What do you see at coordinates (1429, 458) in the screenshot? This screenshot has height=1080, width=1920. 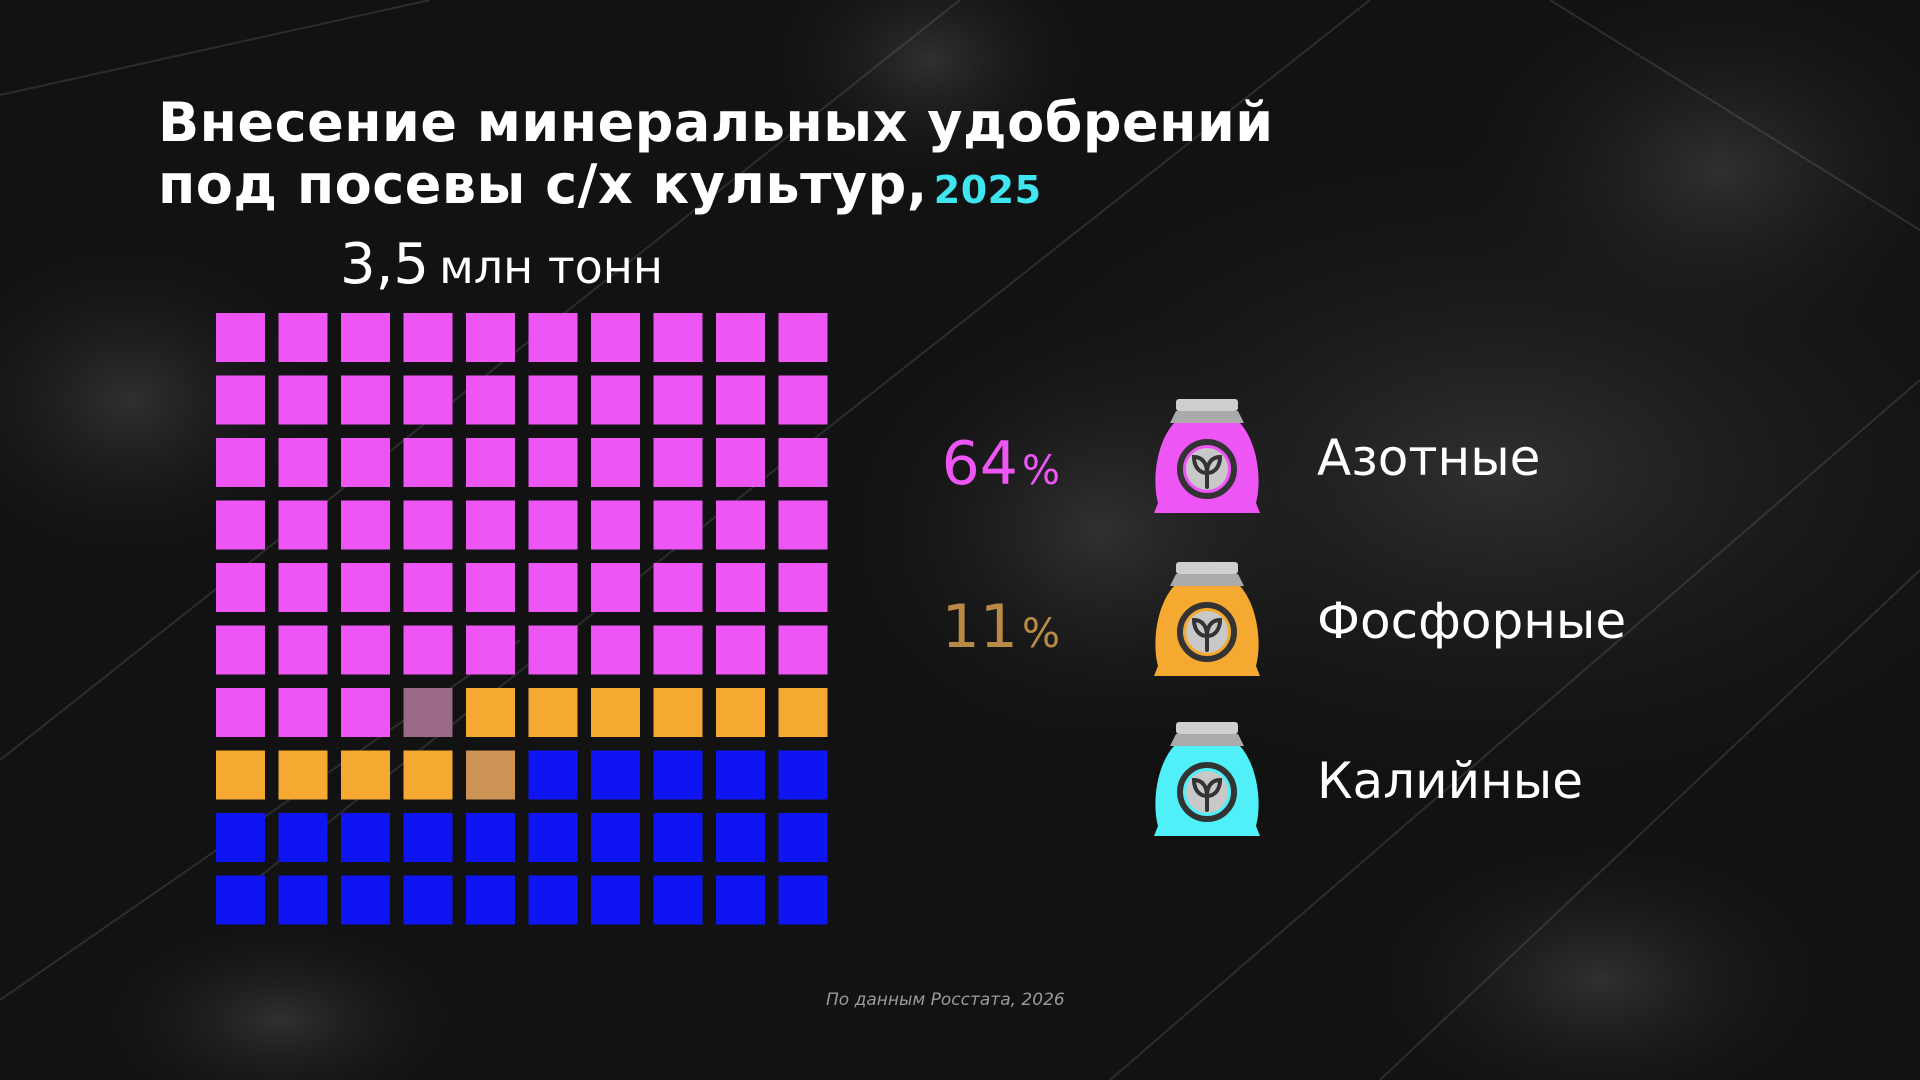 I see `legend-label-nitrogen: Азотные` at bounding box center [1429, 458].